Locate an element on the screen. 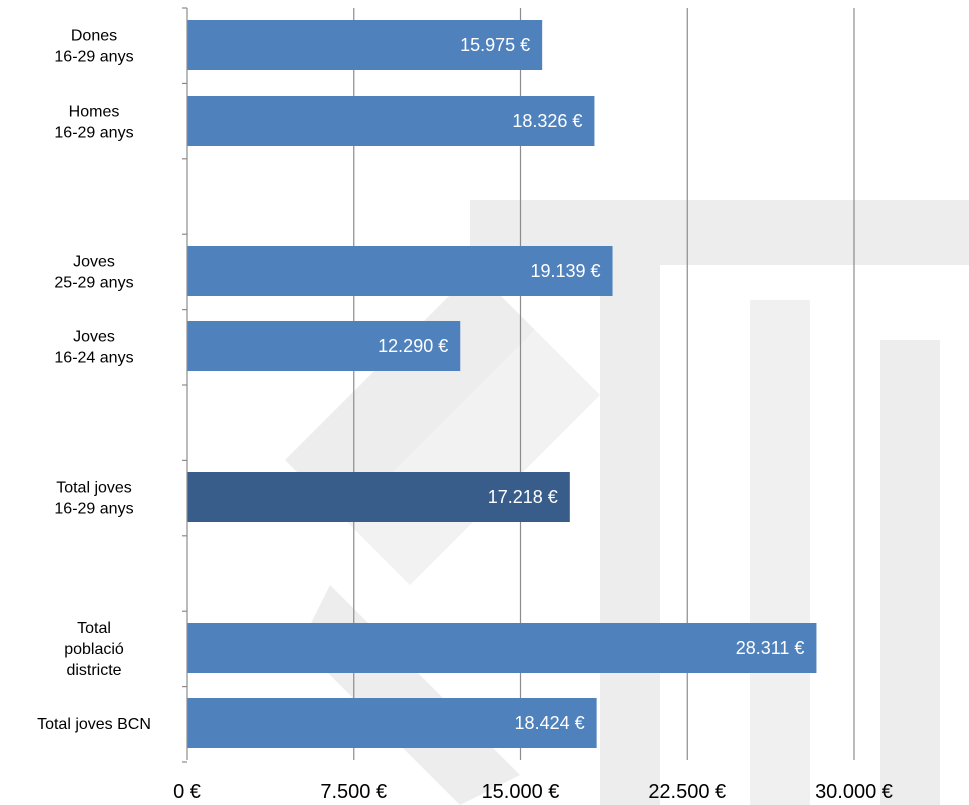 The width and height of the screenshot is (969, 805). bar-value-label: 19.139 € is located at coordinates (565, 271).